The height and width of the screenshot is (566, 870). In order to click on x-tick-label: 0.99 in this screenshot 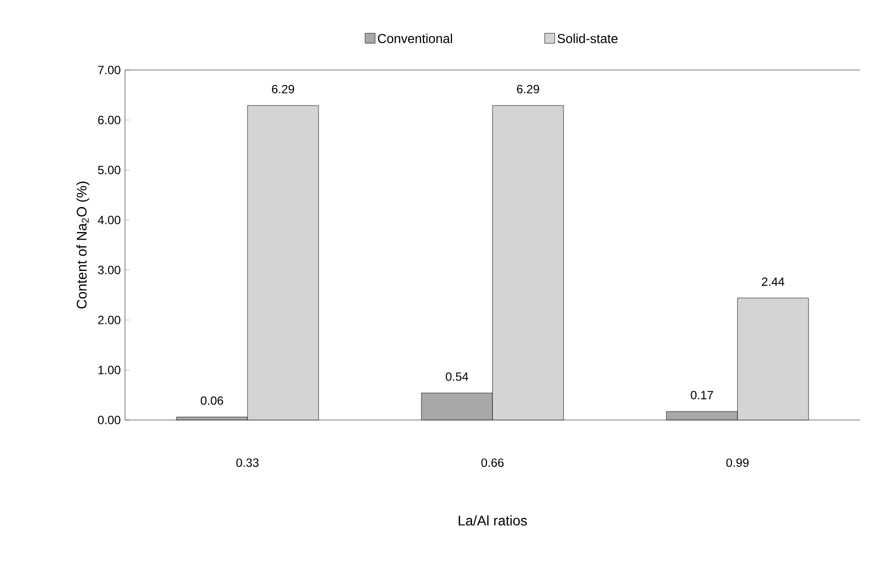, I will do `click(737, 462)`.